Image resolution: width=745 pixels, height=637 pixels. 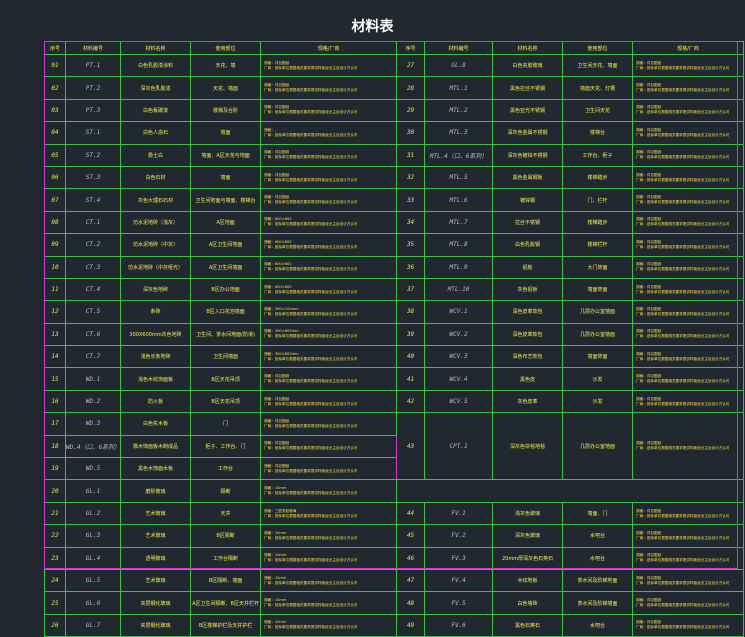 What do you see at coordinates (459, 513) in the screenshot?
I see `material-code: FV.1` at bounding box center [459, 513].